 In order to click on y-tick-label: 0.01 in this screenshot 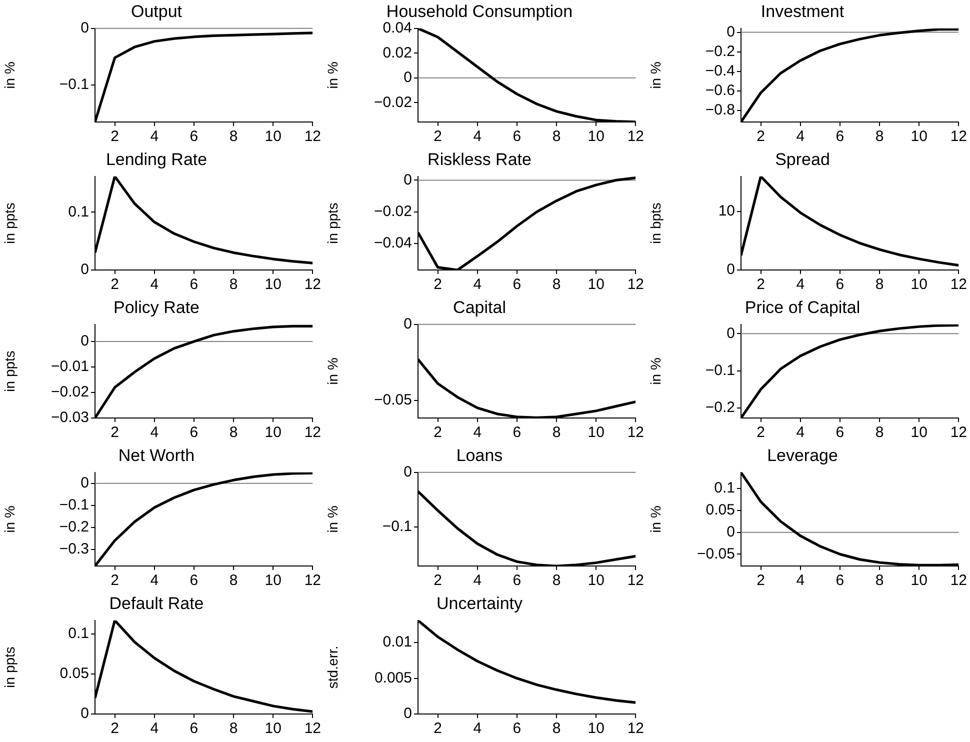, I will do `click(397, 642)`.